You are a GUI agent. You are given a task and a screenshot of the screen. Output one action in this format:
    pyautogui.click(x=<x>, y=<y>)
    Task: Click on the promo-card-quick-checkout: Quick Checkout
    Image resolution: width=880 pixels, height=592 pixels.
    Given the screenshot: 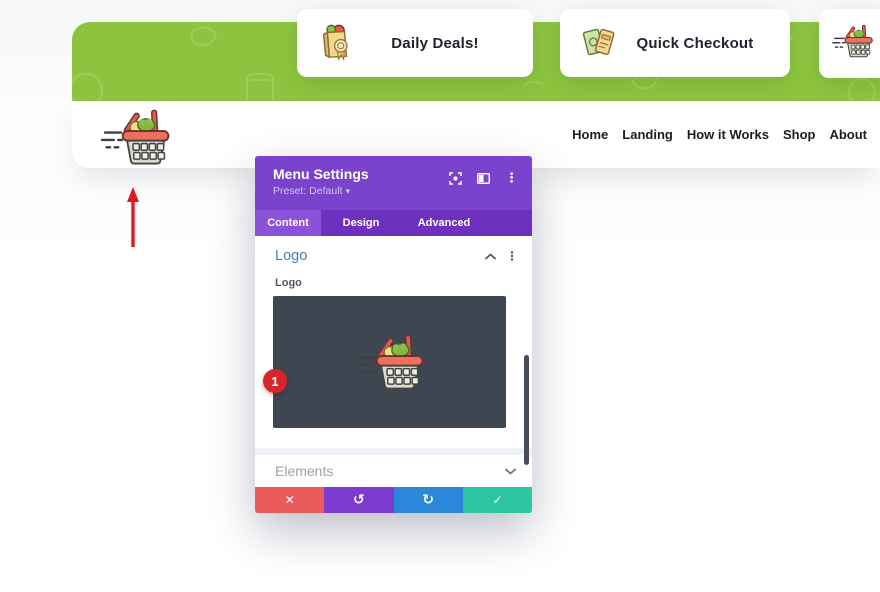 What is the action you would take?
    pyautogui.click(x=675, y=43)
    